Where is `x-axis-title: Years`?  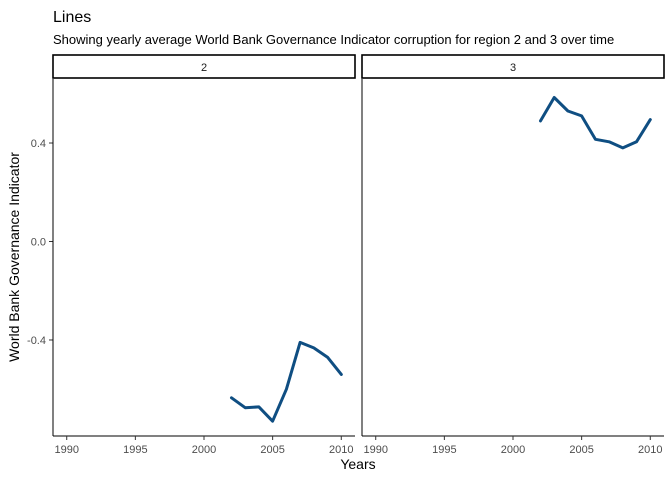
x-axis-title: Years is located at coordinates (357, 464).